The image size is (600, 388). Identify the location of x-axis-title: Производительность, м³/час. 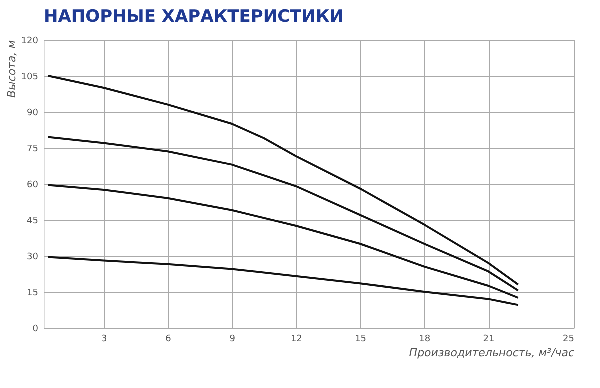
(491, 353).